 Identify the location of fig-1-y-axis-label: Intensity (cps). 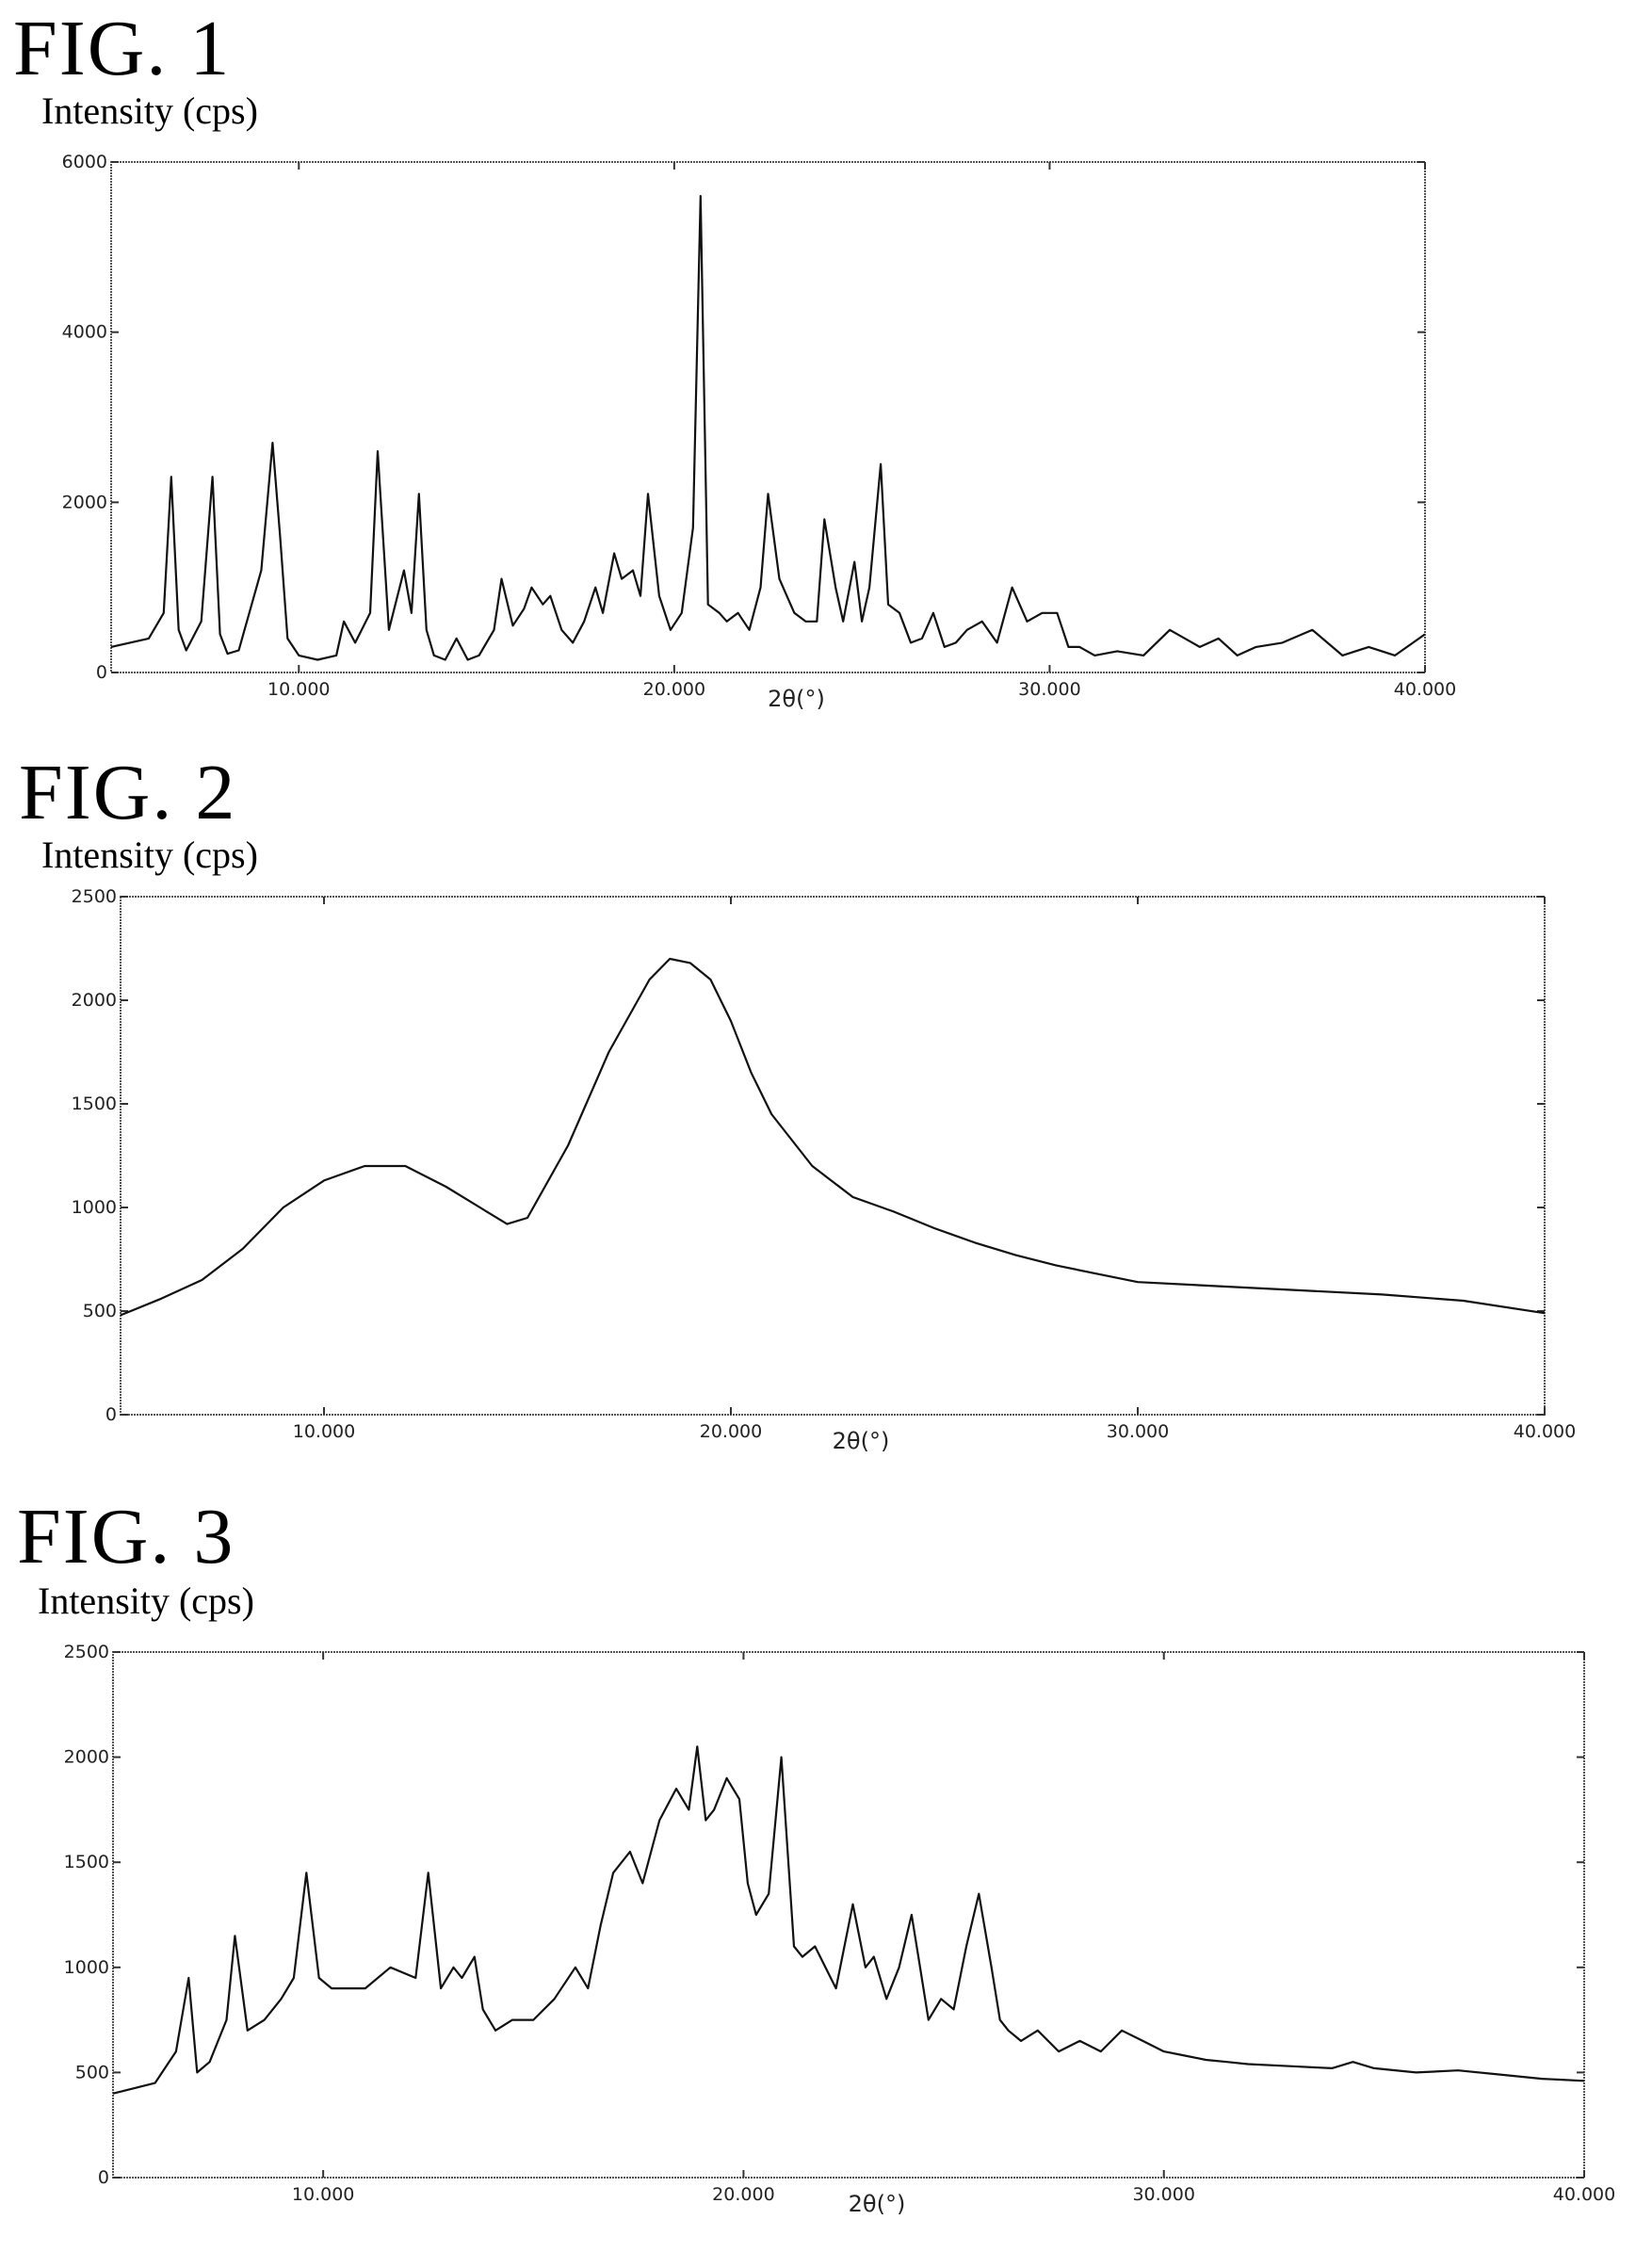
(149, 110).